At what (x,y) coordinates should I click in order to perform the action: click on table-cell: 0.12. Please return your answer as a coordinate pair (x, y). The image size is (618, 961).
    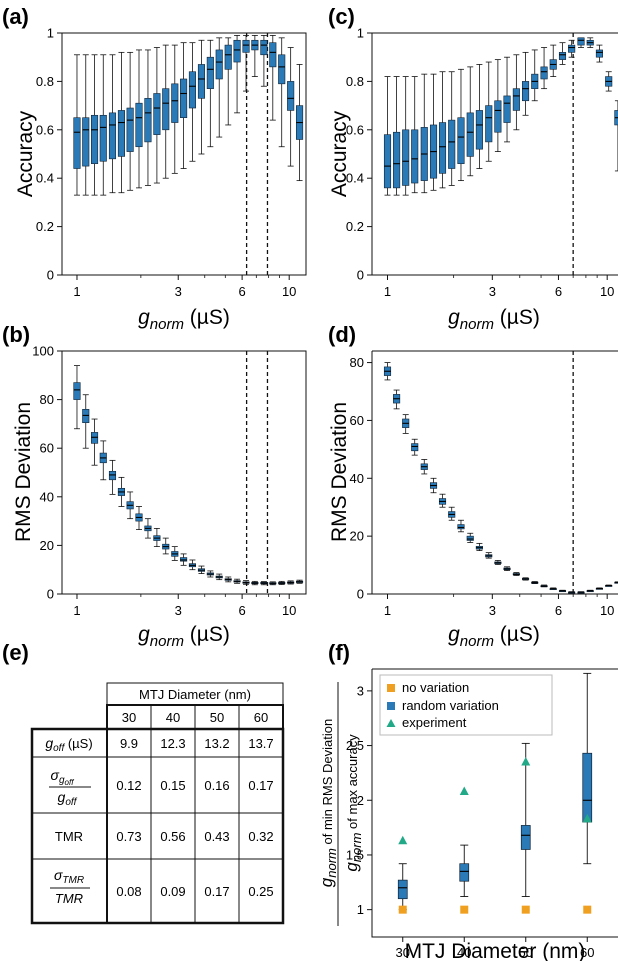
    Looking at the image, I should click on (128, 785).